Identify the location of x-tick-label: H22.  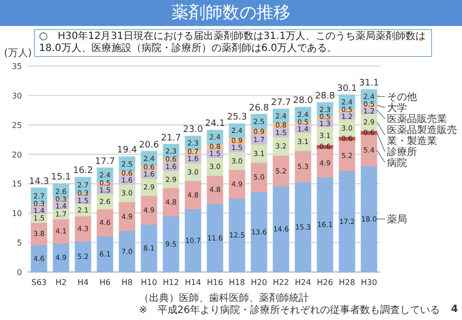
(281, 282).